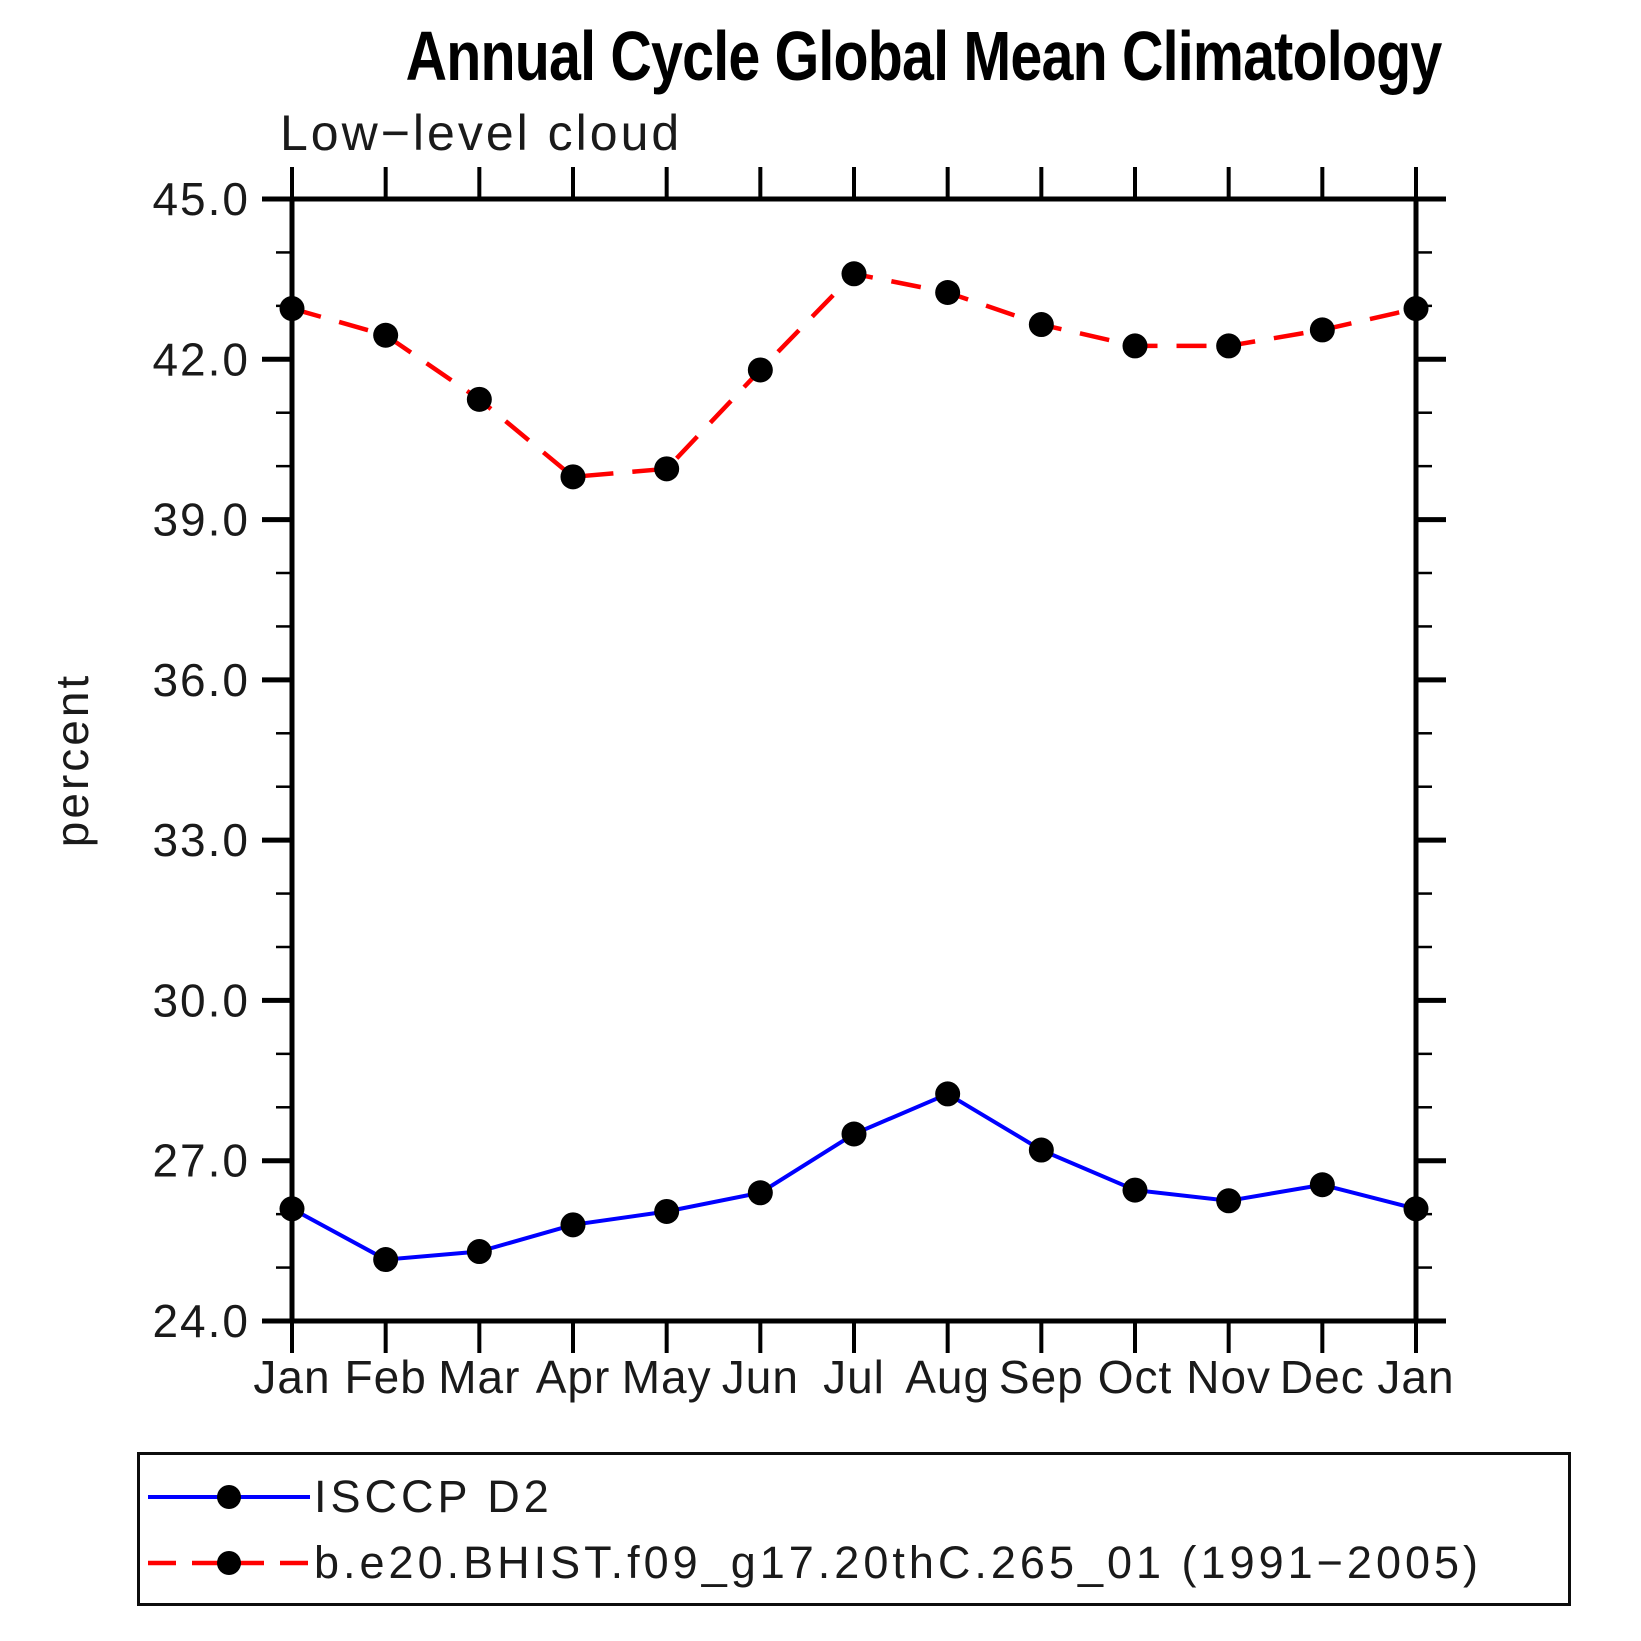 The height and width of the screenshot is (1641, 1641). What do you see at coordinates (201, 1161) in the screenshot?
I see `y-tick-label: 27.0` at bounding box center [201, 1161].